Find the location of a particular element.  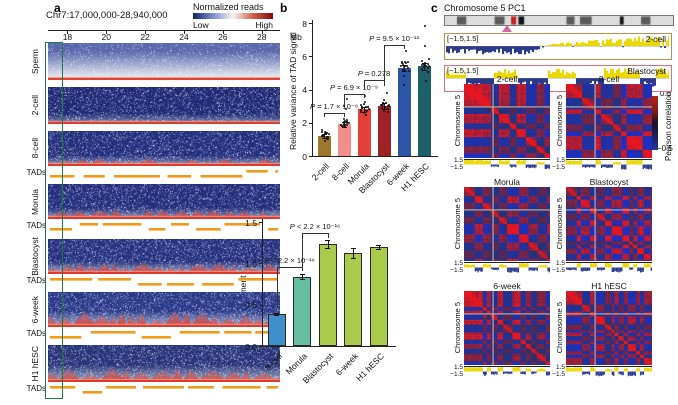

chart-b-bar-blastocyst is located at coordinates (384, 131).